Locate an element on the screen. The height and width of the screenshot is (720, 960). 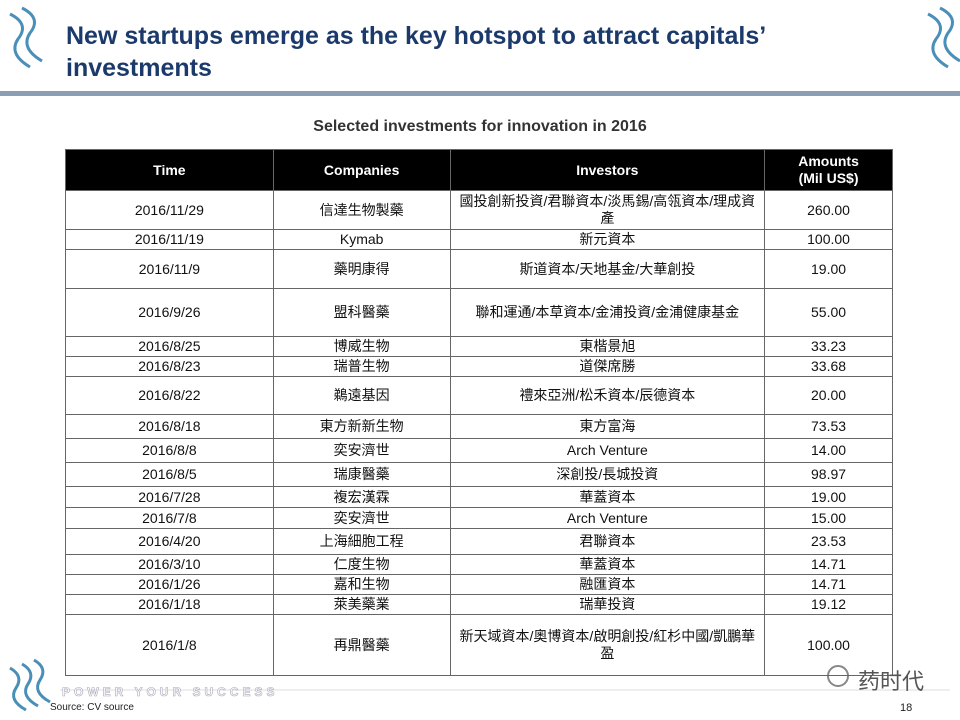
table-row: 2016/8/5 瑞康醫藥 深創投/長城投資 98.97 is located at coordinates (479, 474).